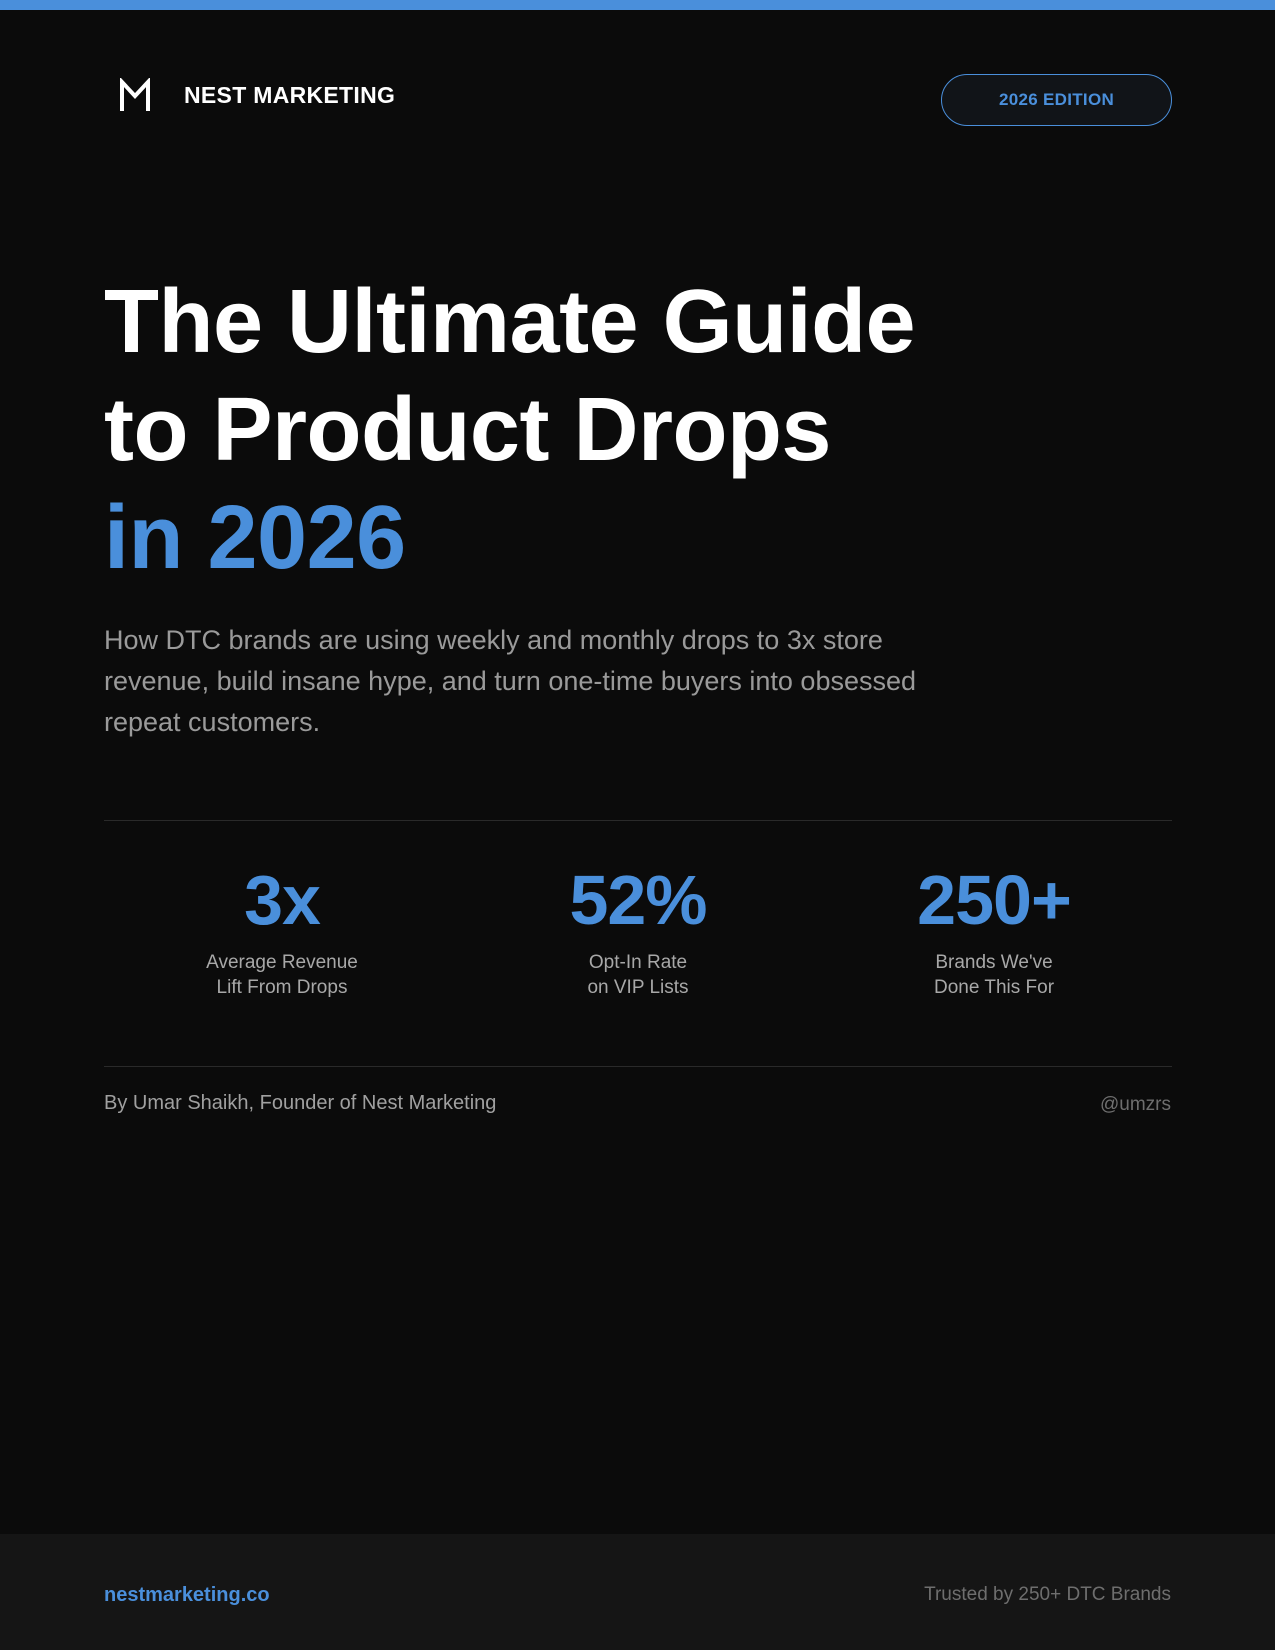 Image resolution: width=1275 pixels, height=1650 pixels. Describe the element at coordinates (290, 94) in the screenshot. I see `brand-name: NEST MARKETING` at that location.